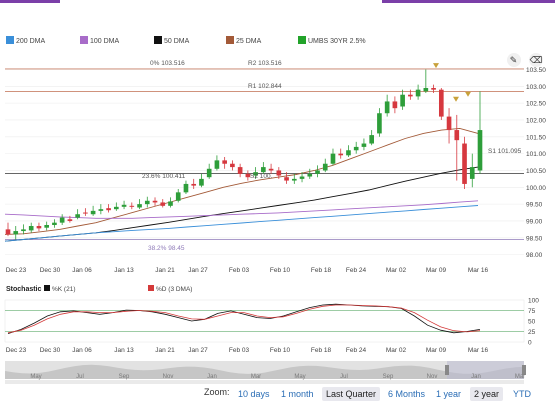 The image size is (555, 401). I want to click on legend-label: 100 DMA, so click(105, 41).